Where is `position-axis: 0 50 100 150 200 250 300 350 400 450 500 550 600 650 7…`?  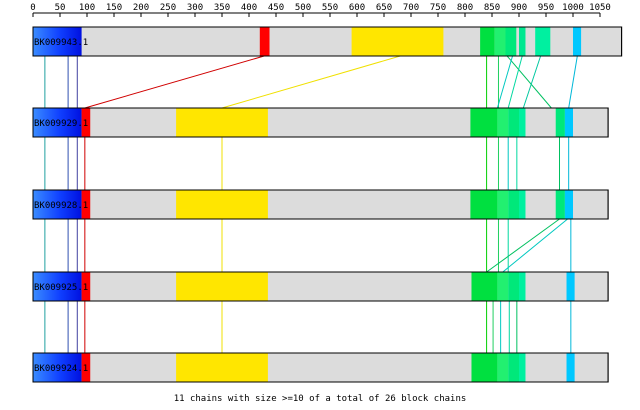
position-axis: 0 50 100 150 200 250 300 350 400 450 500 550 600 650 7… is located at coordinates (320, 10).